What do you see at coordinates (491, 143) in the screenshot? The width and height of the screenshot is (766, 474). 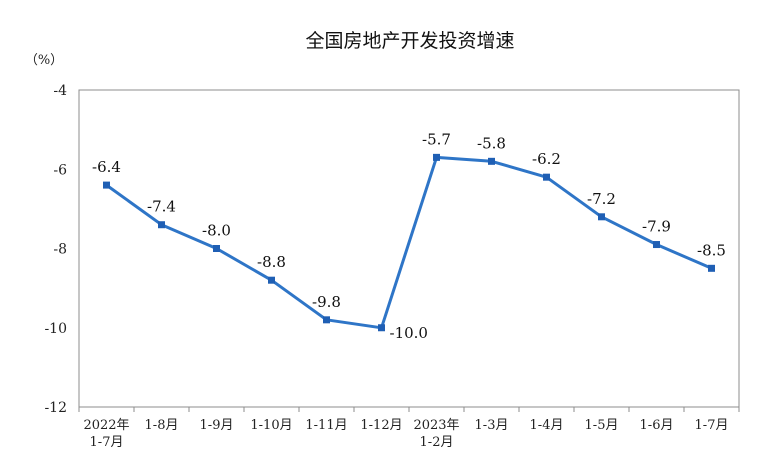 I see `data-label: -5.8` at bounding box center [491, 143].